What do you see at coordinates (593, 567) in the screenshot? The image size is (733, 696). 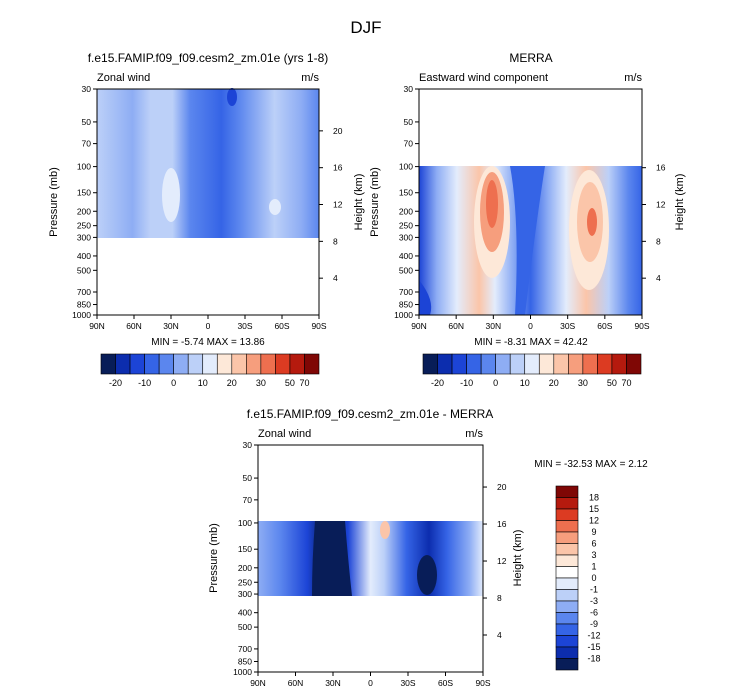 I see `colorbar-label: 1` at bounding box center [593, 567].